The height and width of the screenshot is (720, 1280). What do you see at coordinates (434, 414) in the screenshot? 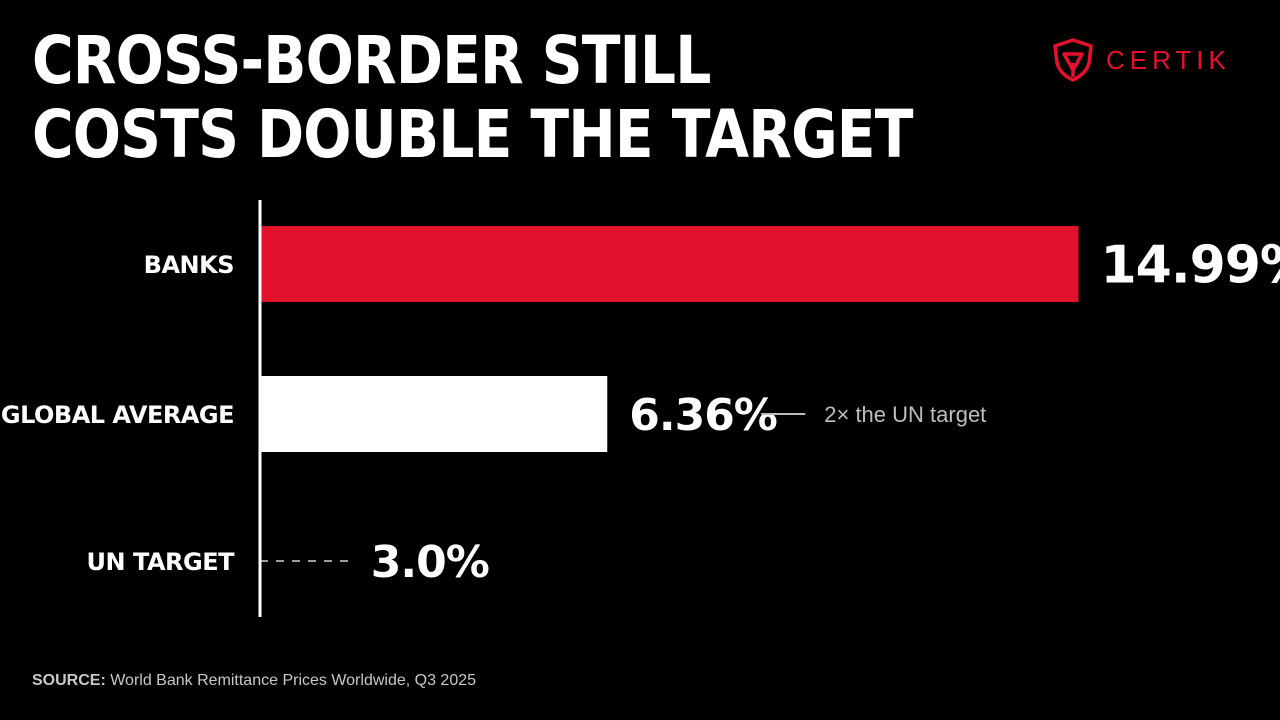
I see `bar-global-average` at bounding box center [434, 414].